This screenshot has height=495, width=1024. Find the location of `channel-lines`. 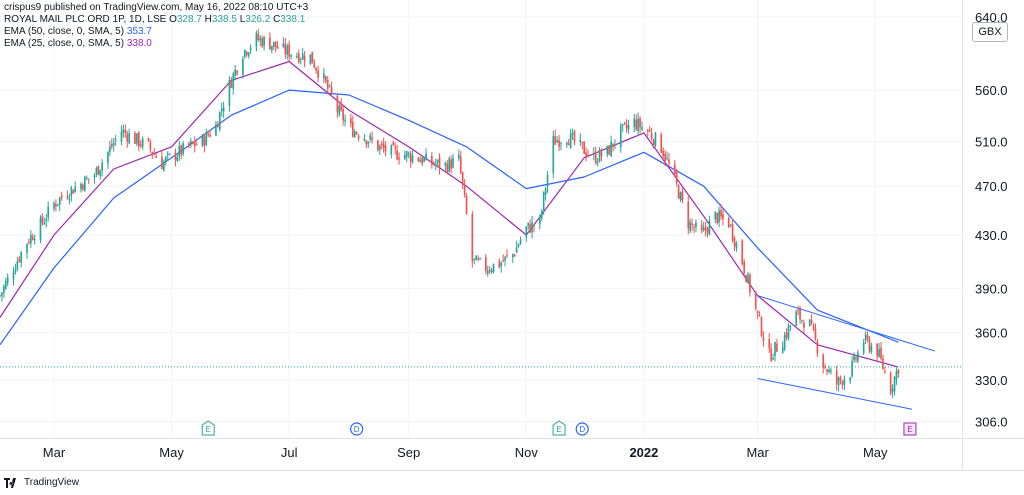

channel-lines is located at coordinates (846, 352).